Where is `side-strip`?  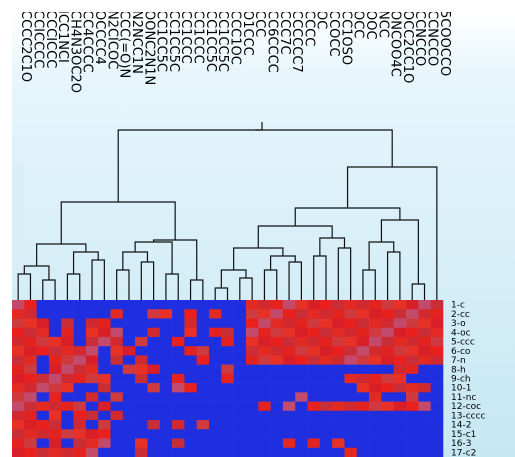 side-strip is located at coordinates (18, 217).